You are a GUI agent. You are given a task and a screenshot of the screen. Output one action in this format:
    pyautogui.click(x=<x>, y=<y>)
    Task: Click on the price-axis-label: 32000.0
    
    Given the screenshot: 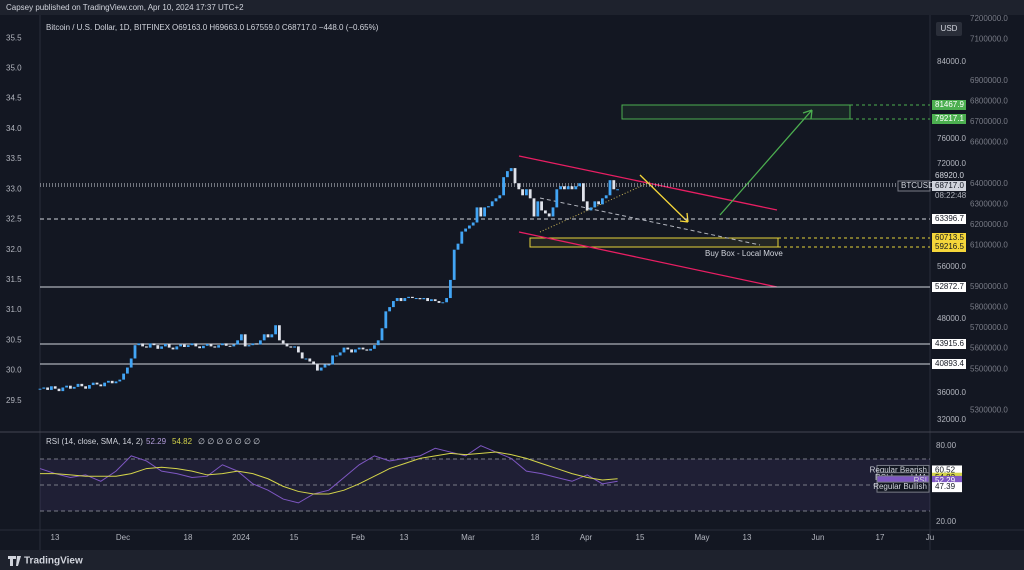 What is the action you would take?
    pyautogui.click(x=951, y=419)
    